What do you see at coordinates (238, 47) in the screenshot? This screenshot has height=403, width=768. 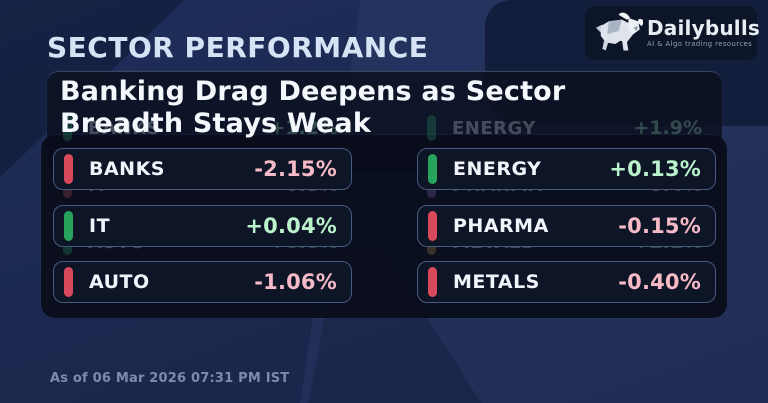 I see `page-title: SECTOR PERFORMANCE` at bounding box center [238, 47].